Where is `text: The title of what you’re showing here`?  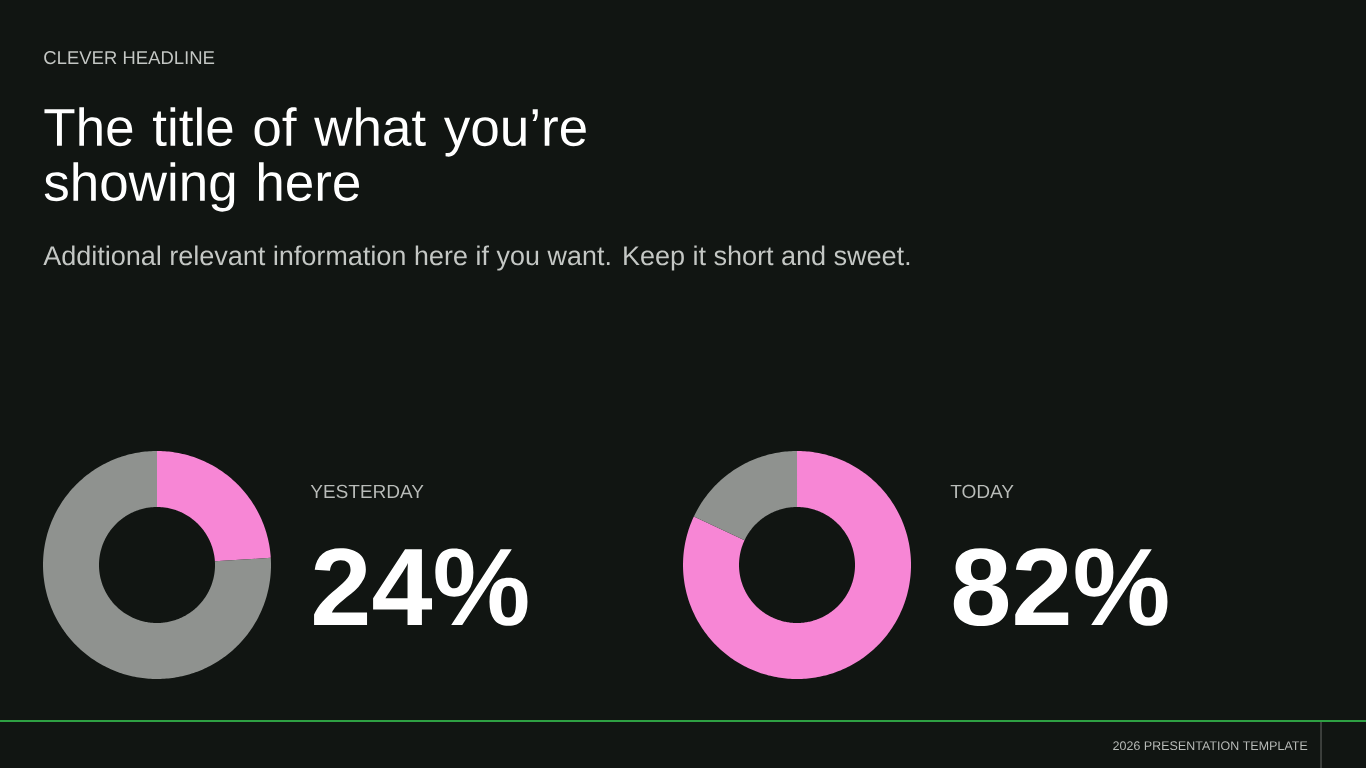
text: The title of what you’re showing here is located at coordinates (315, 159).